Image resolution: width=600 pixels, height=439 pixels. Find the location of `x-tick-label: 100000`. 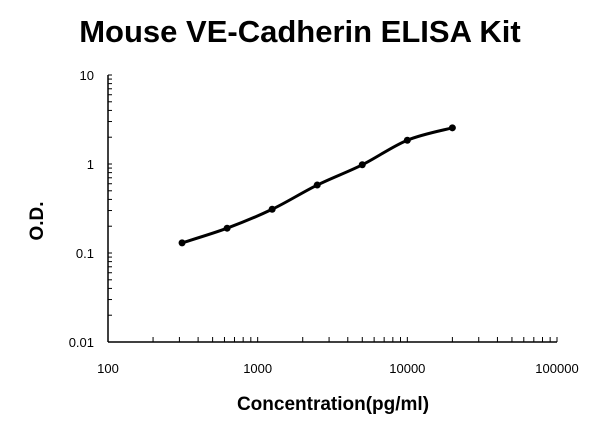

x-tick-label: 100000 is located at coordinates (556, 368).